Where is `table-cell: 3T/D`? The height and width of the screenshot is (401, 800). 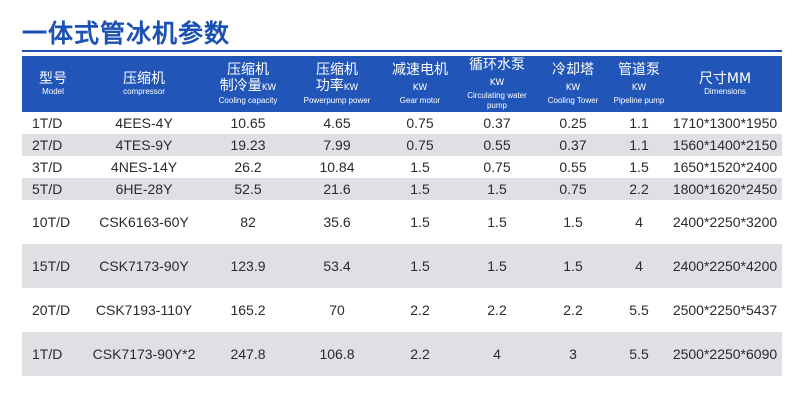 table-cell: 3T/D is located at coordinates (47, 167).